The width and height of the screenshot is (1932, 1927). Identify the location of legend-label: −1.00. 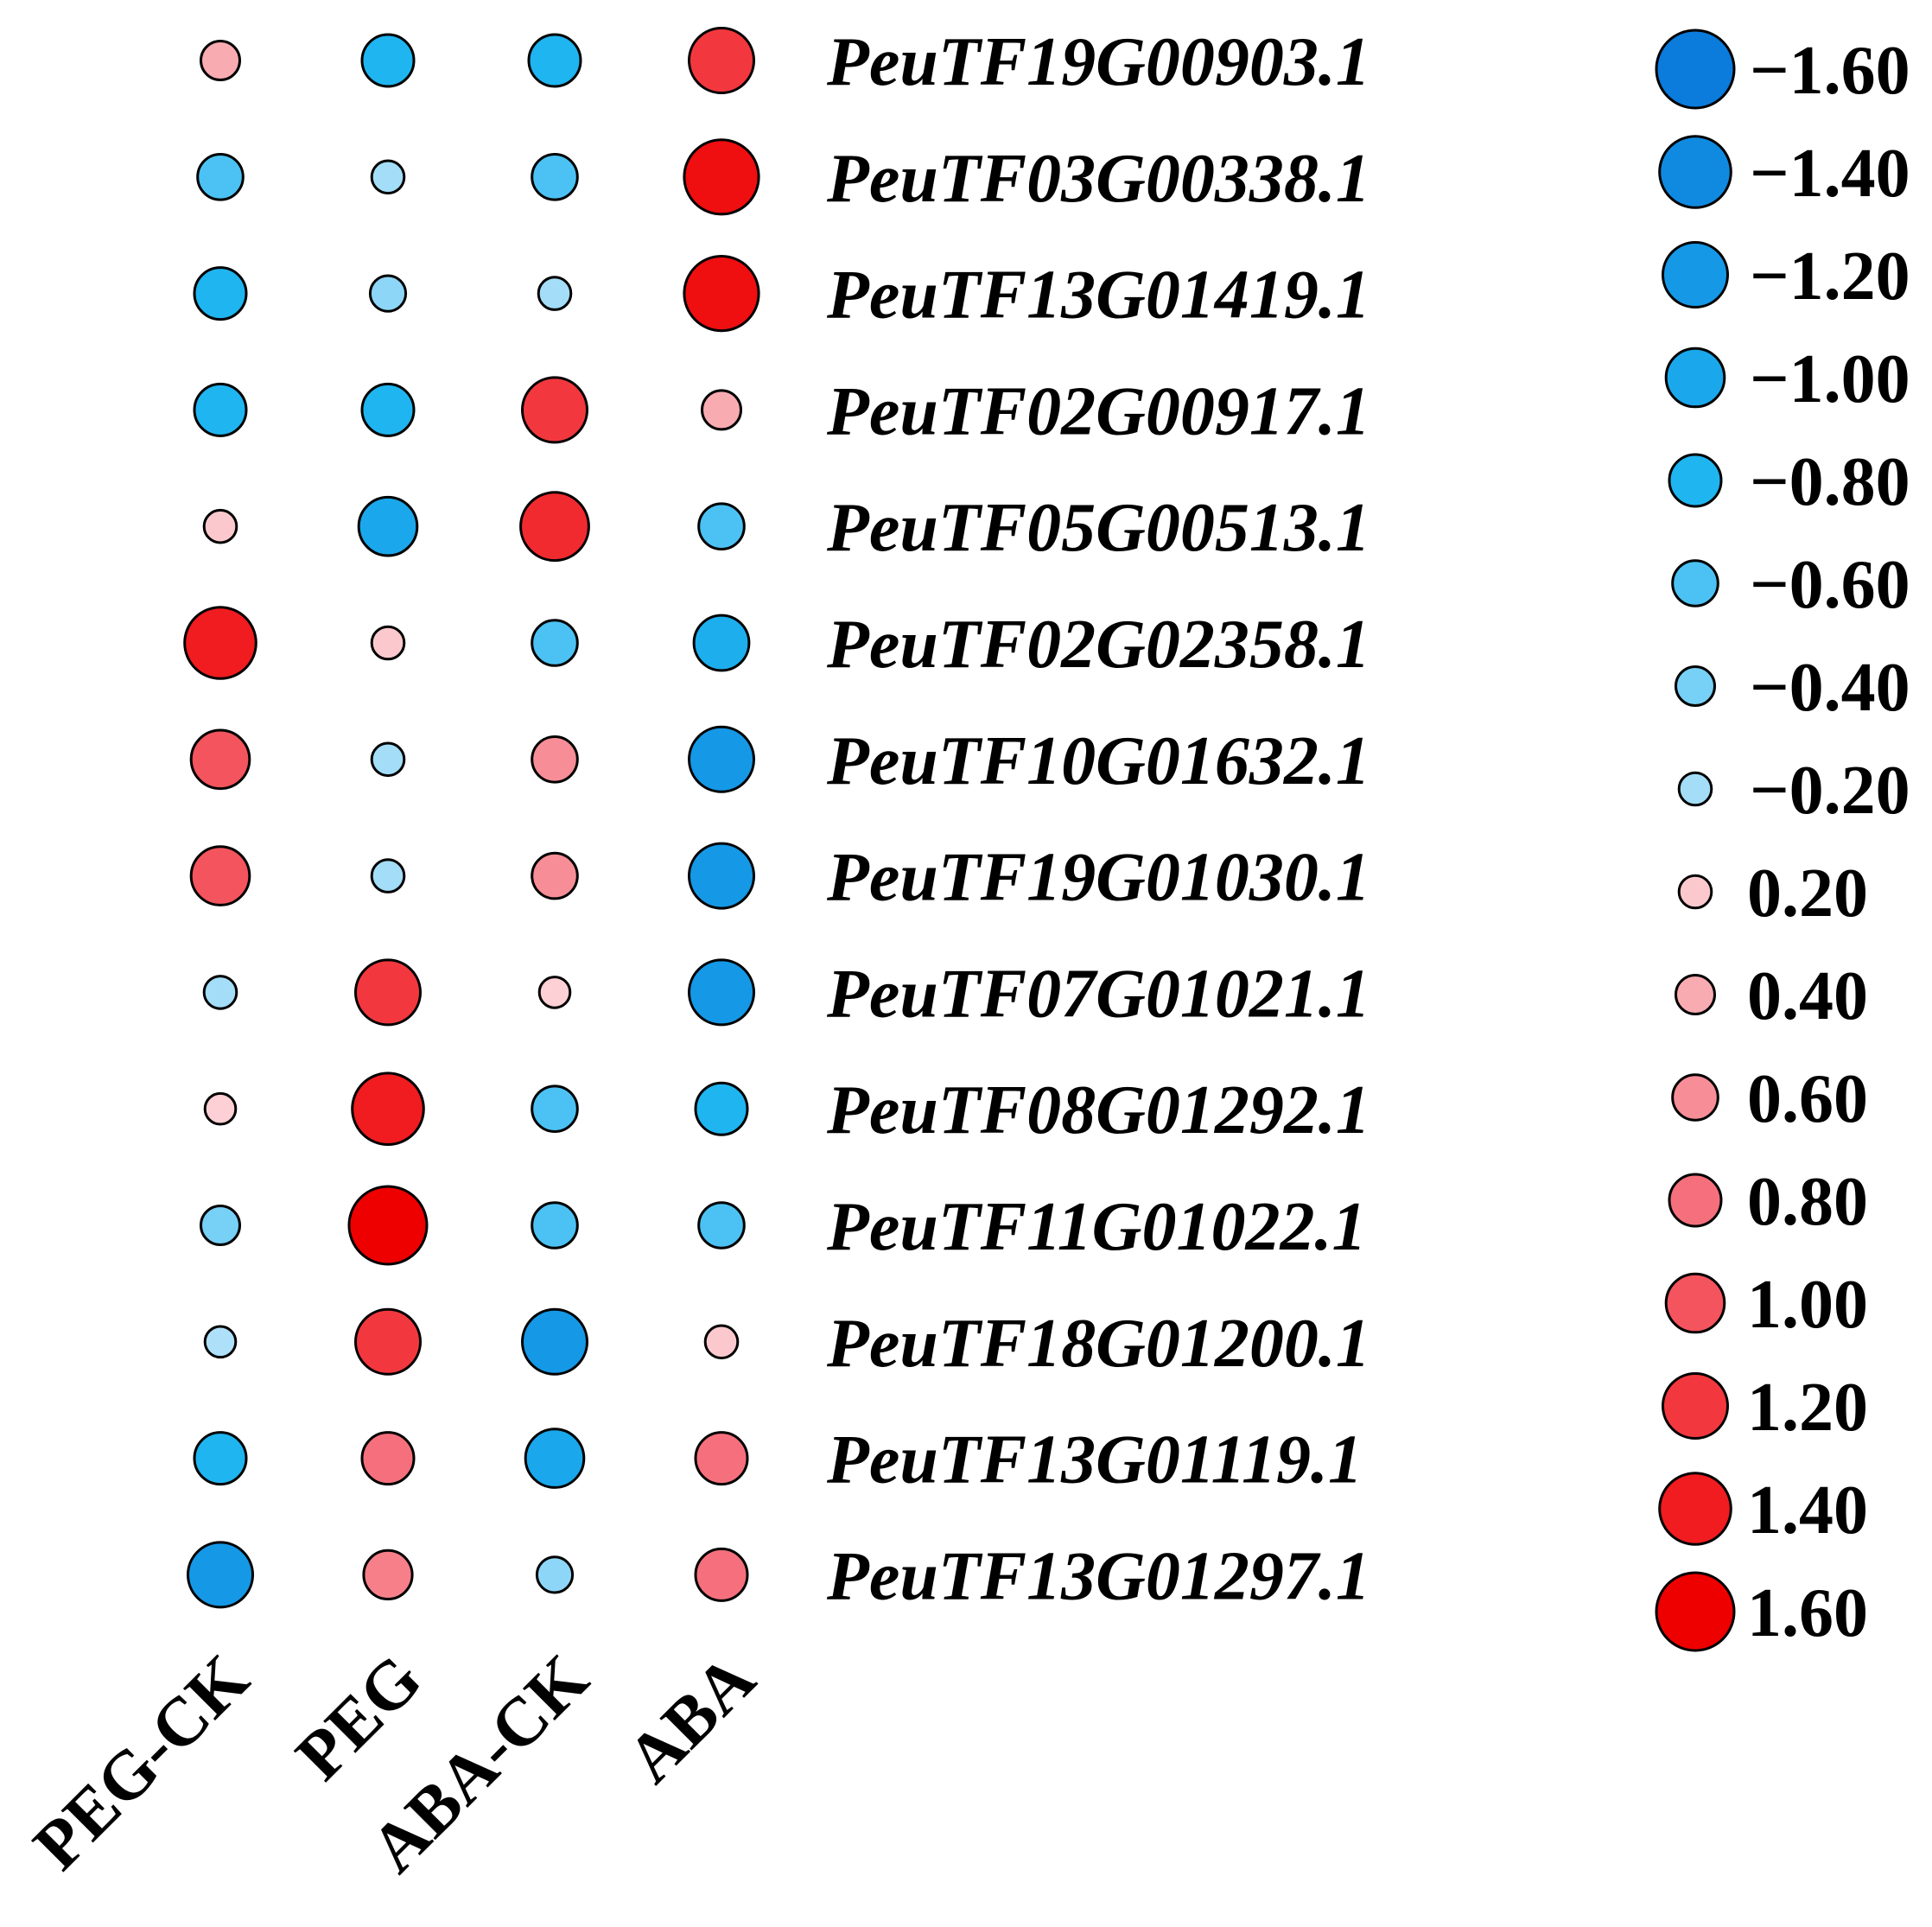
(1830, 379).